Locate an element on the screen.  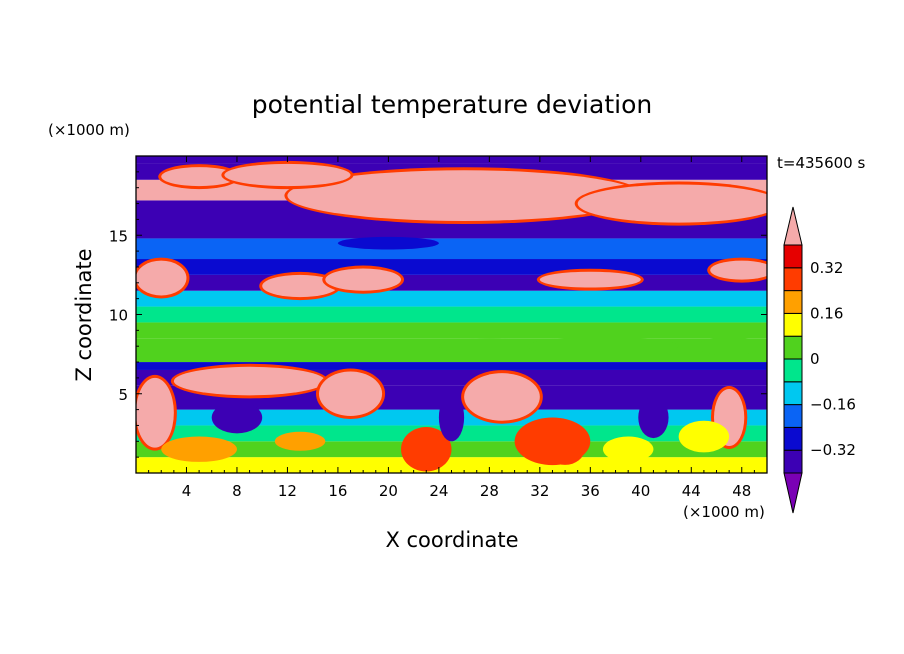
y-tick-label-1: 10 is located at coordinates (118, 316).